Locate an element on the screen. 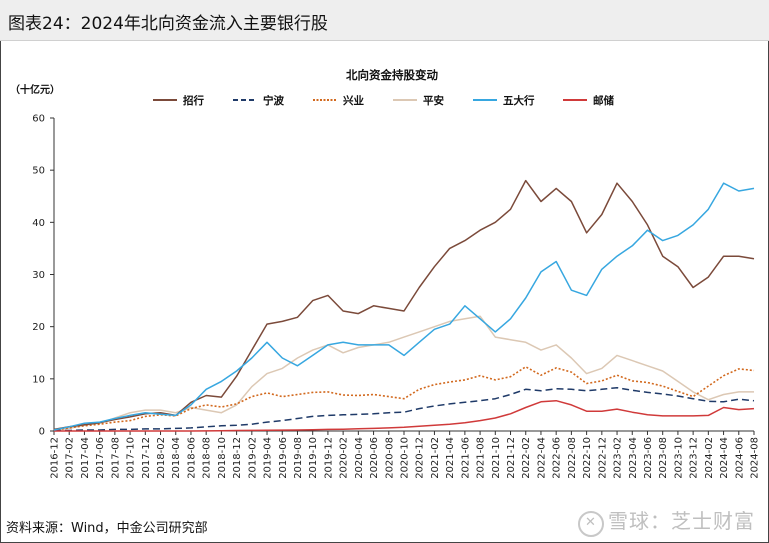  x-tick-label: 2020-02 is located at coordinates (344, 458).